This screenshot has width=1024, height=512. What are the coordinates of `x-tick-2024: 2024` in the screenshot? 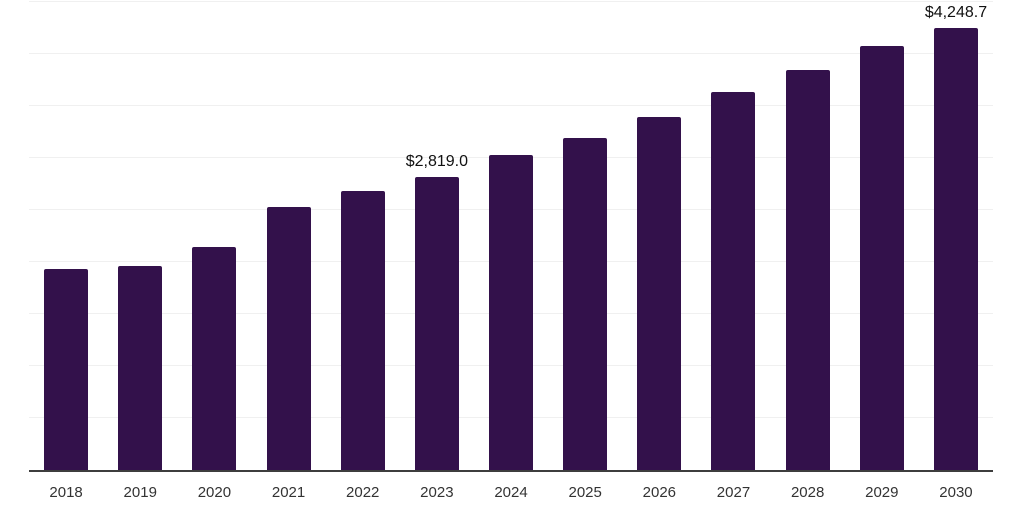 It's located at (511, 492).